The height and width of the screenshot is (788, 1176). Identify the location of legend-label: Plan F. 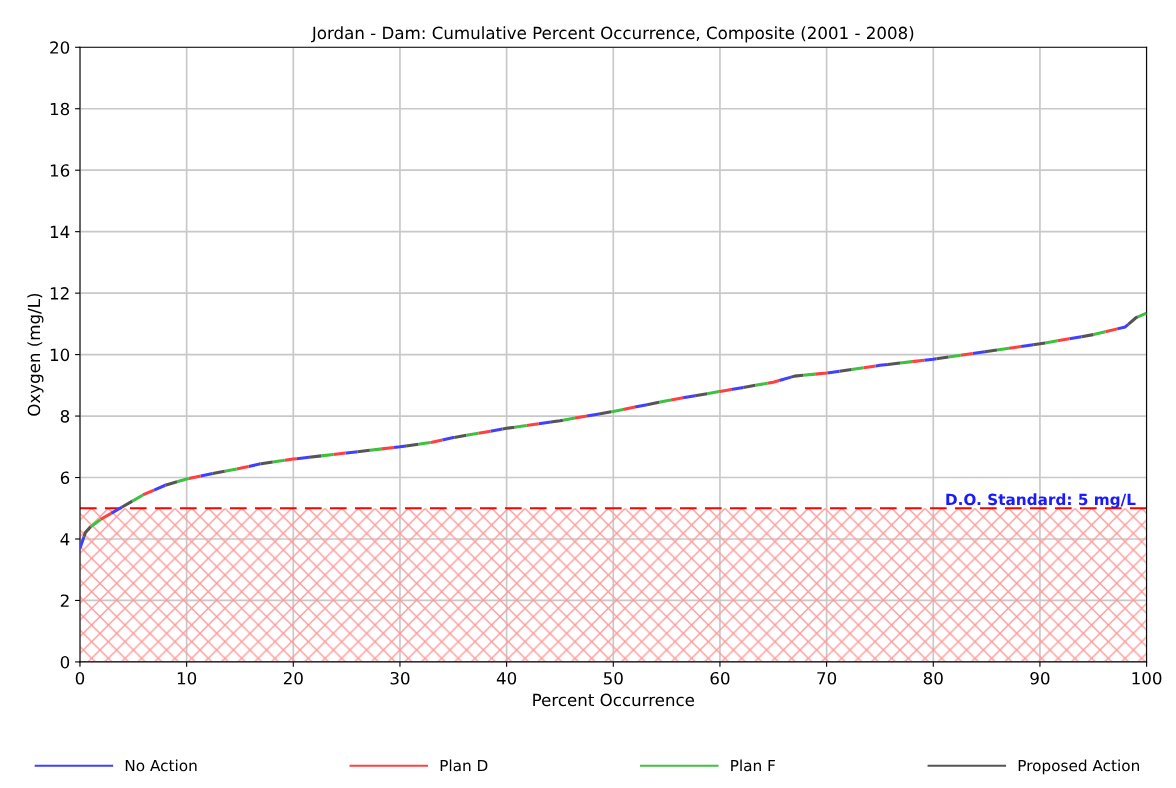
(753, 765).